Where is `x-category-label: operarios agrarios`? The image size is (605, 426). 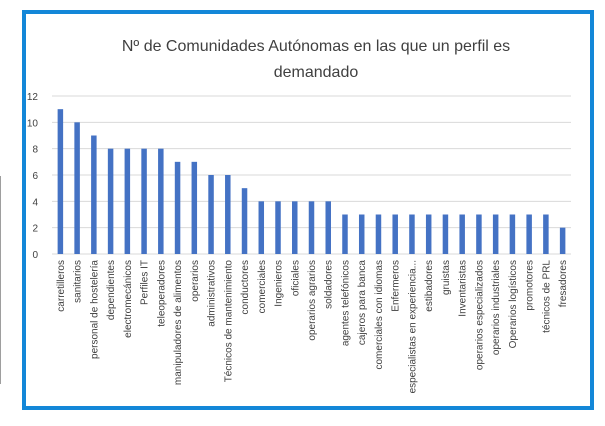
x-category-label: operarios agrarios is located at coordinates (312, 300).